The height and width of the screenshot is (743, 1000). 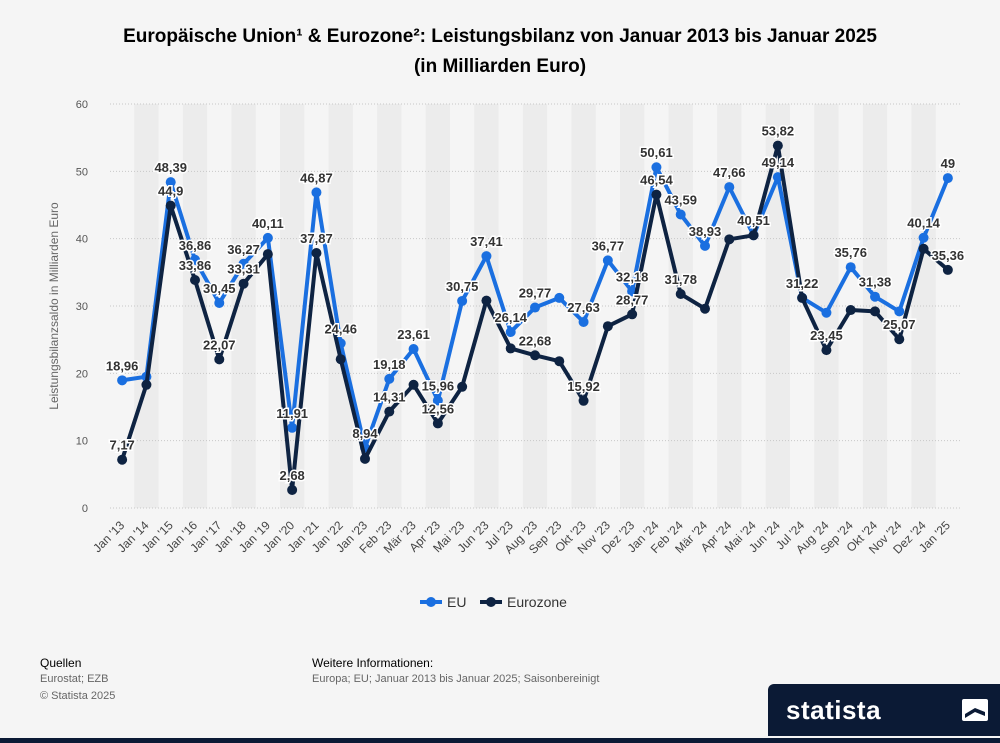 What do you see at coordinates (292, 413) in the screenshot?
I see `data-label-eu: 11,91` at bounding box center [292, 413].